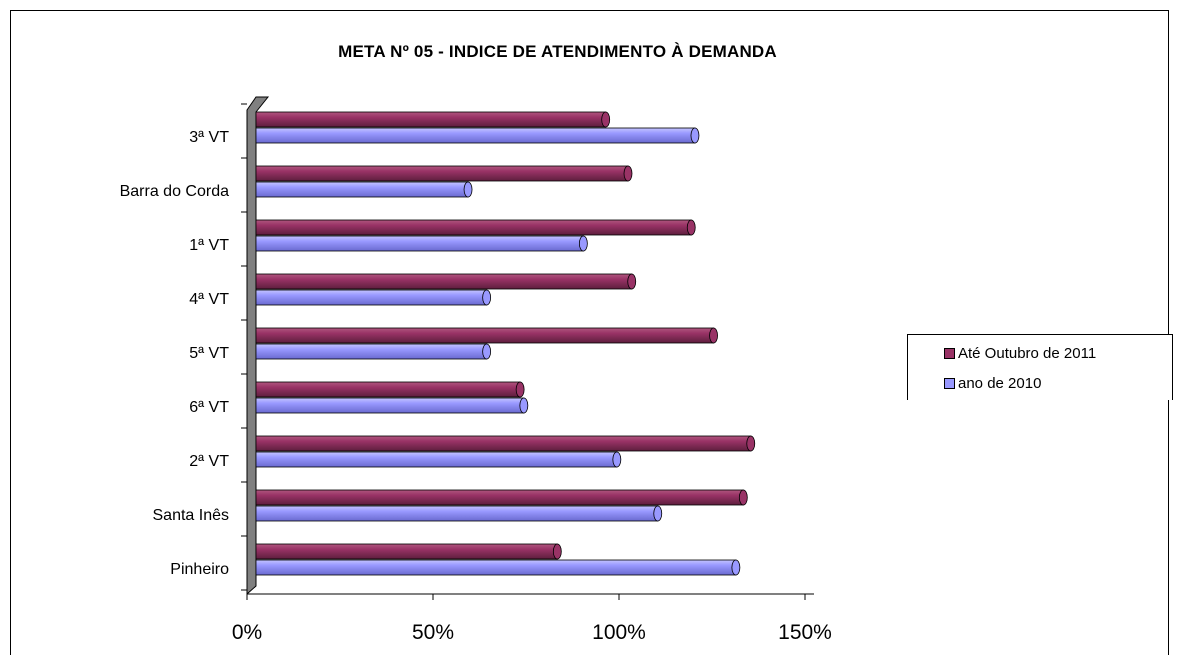 The image size is (1179, 655). What do you see at coordinates (174, 191) in the screenshot?
I see `category-label: Barra do Corda` at bounding box center [174, 191].